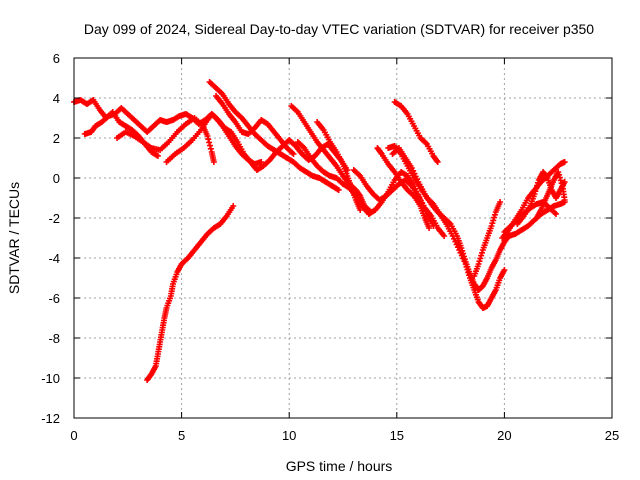  Describe the element at coordinates (50, 418) in the screenshot. I see `y-tick-label: -12` at that location.